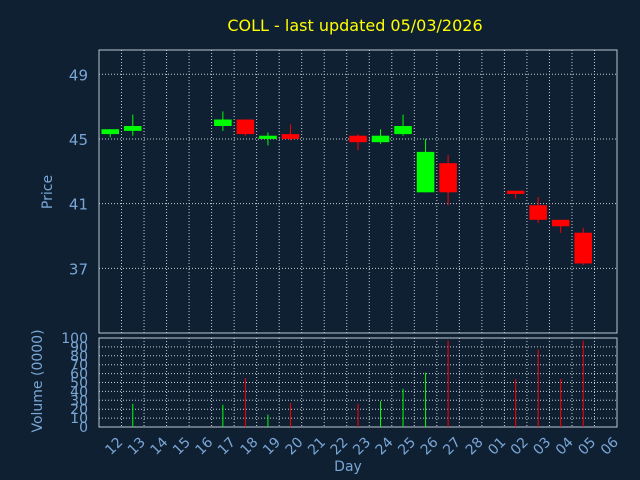 This screenshot has width=640, height=480. I want to click on chart-title: COLL - last updated 05/03/2026, so click(354, 25).